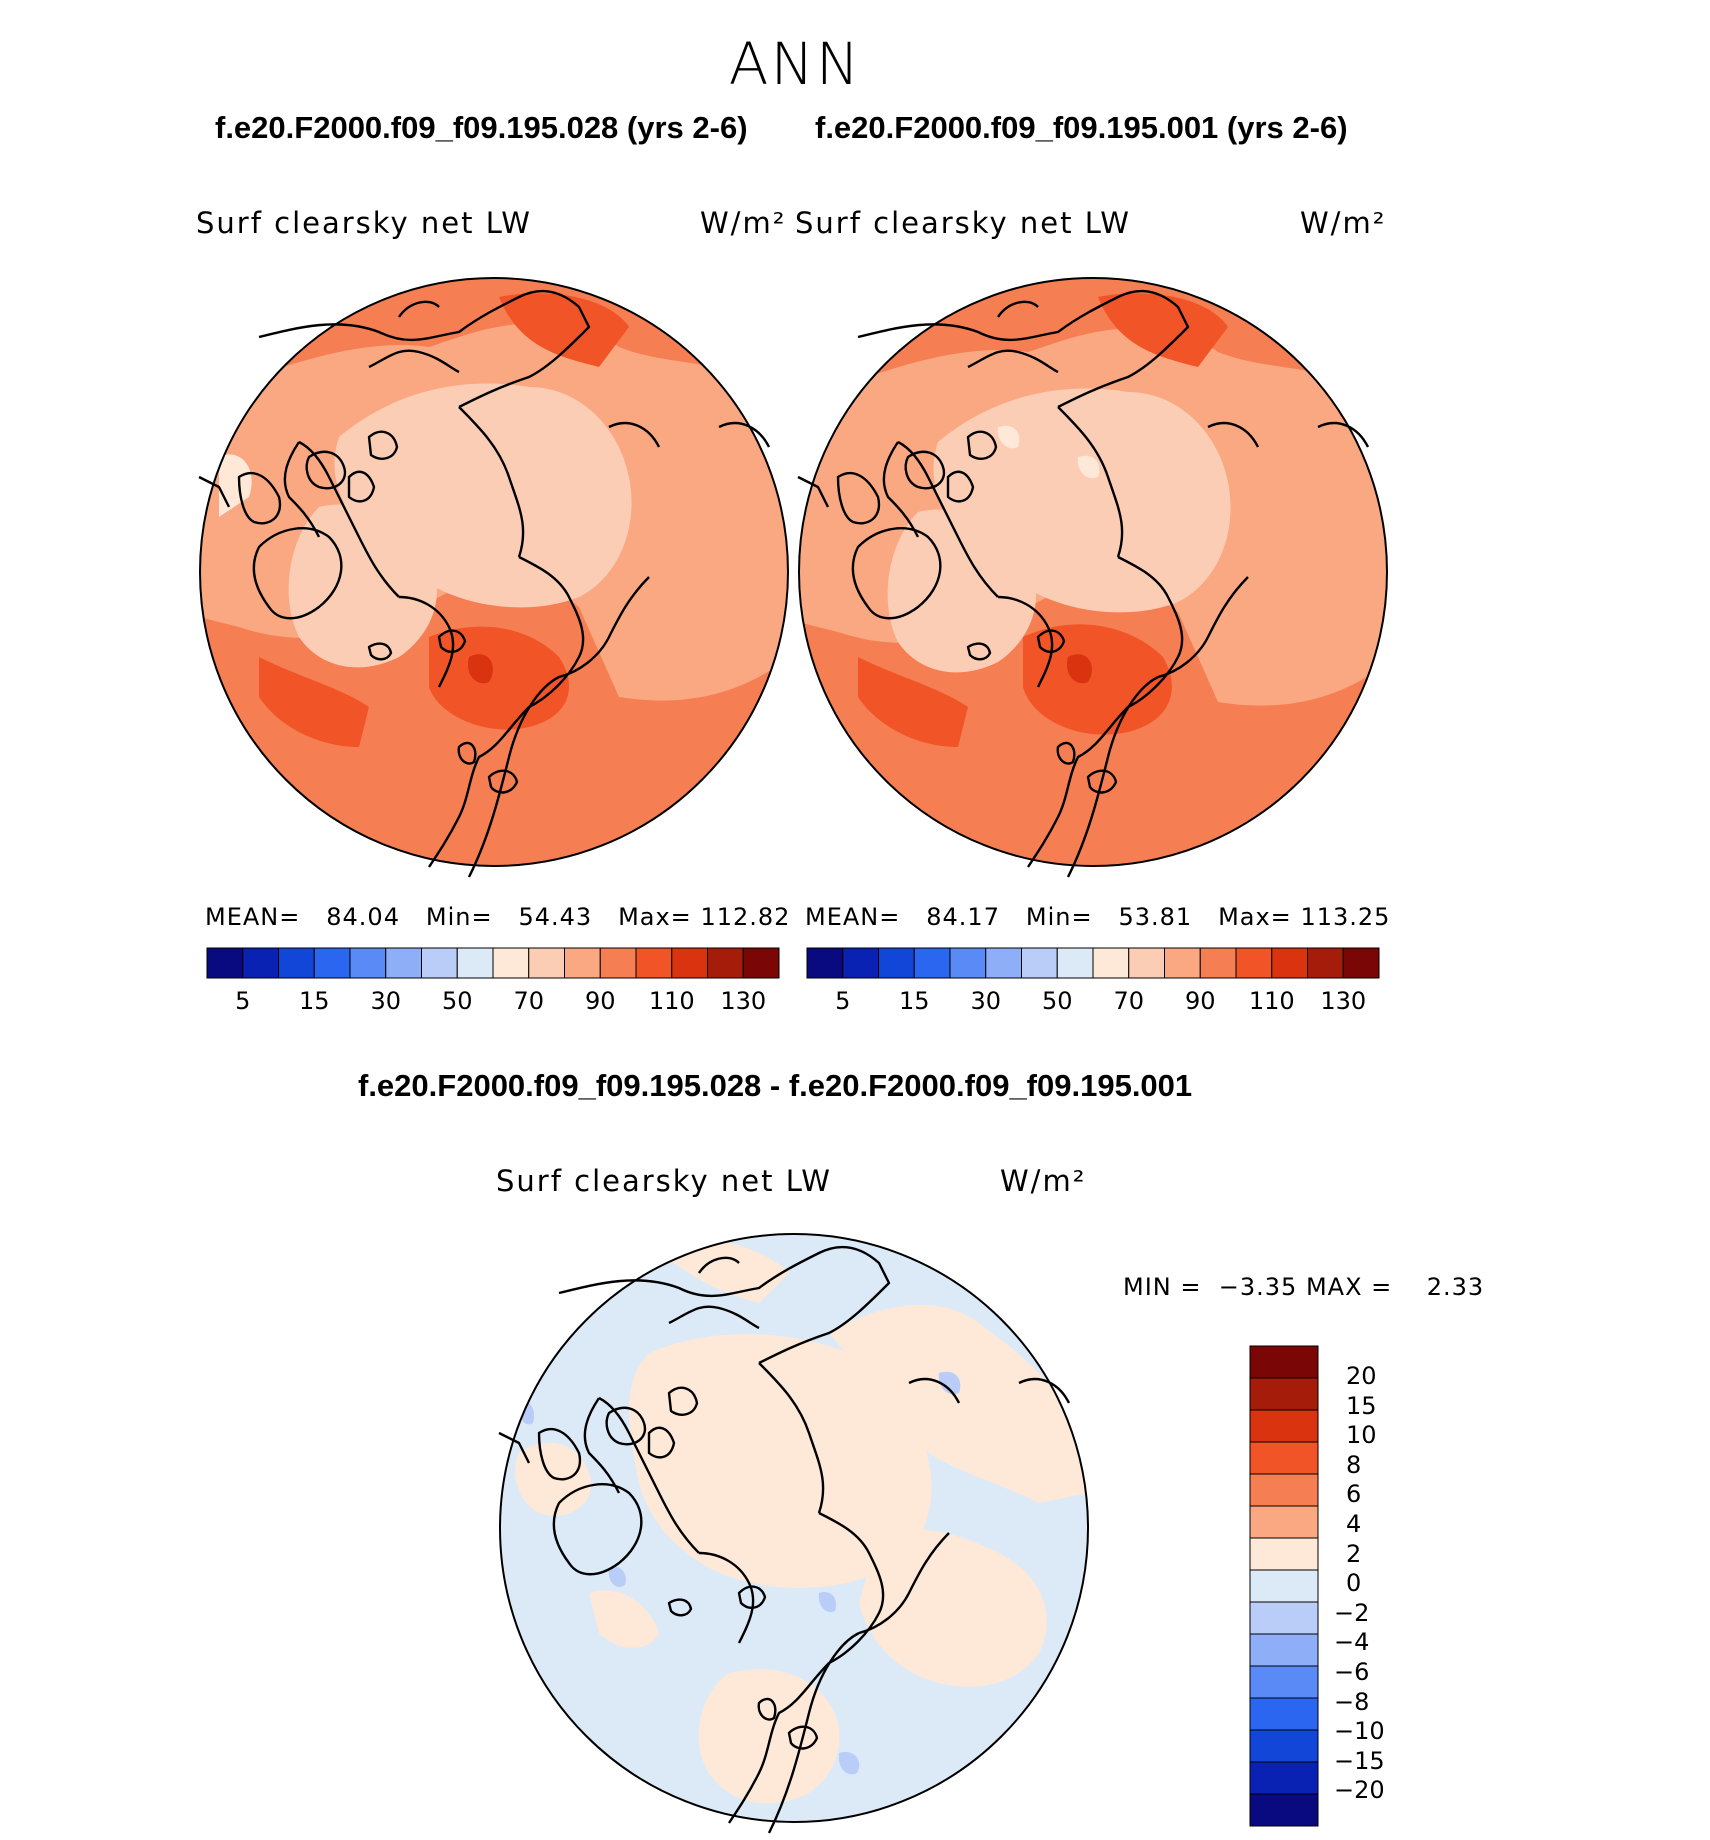  I want to click on diff-units: W/m², so click(1043, 1181).